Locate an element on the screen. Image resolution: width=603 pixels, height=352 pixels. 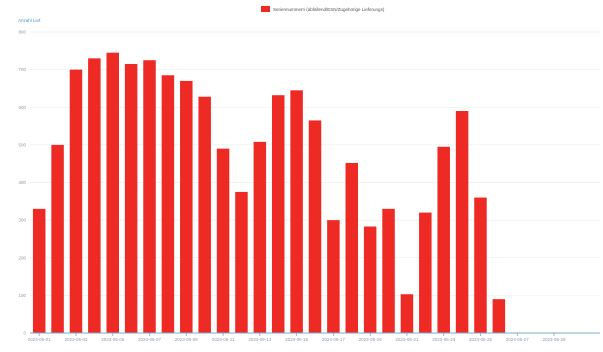
y-tick-label: 300 is located at coordinates (22, 220).